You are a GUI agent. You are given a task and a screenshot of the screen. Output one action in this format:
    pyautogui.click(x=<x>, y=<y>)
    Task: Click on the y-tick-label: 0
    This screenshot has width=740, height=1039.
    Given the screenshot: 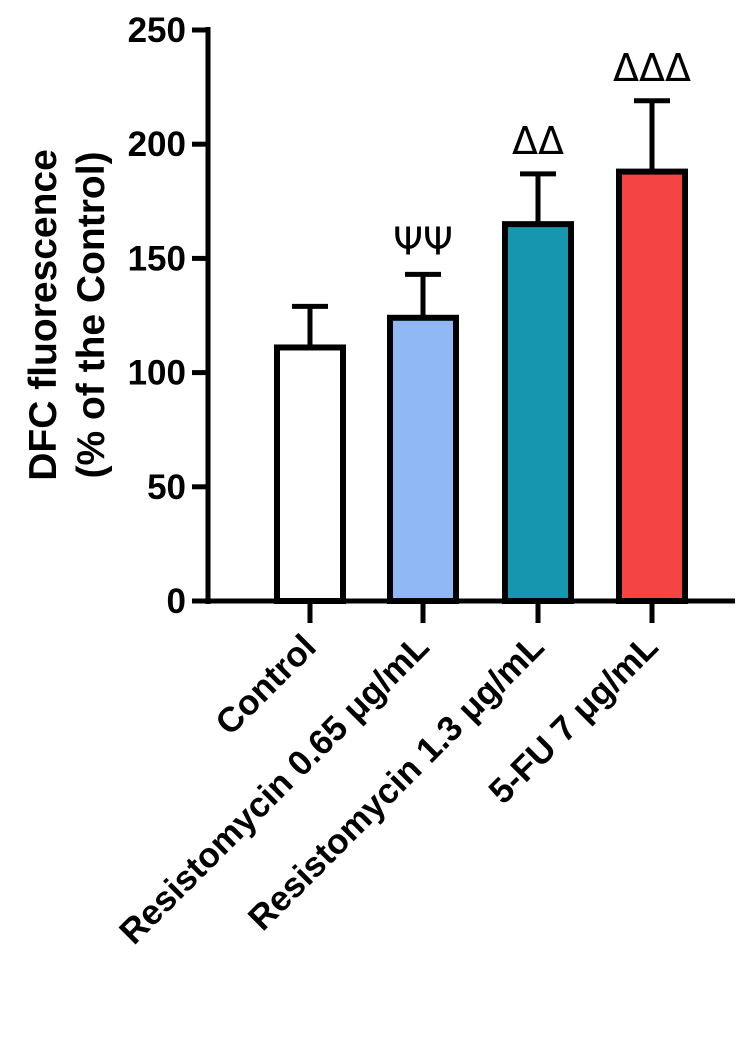 What is the action you would take?
    pyautogui.click(x=176, y=601)
    